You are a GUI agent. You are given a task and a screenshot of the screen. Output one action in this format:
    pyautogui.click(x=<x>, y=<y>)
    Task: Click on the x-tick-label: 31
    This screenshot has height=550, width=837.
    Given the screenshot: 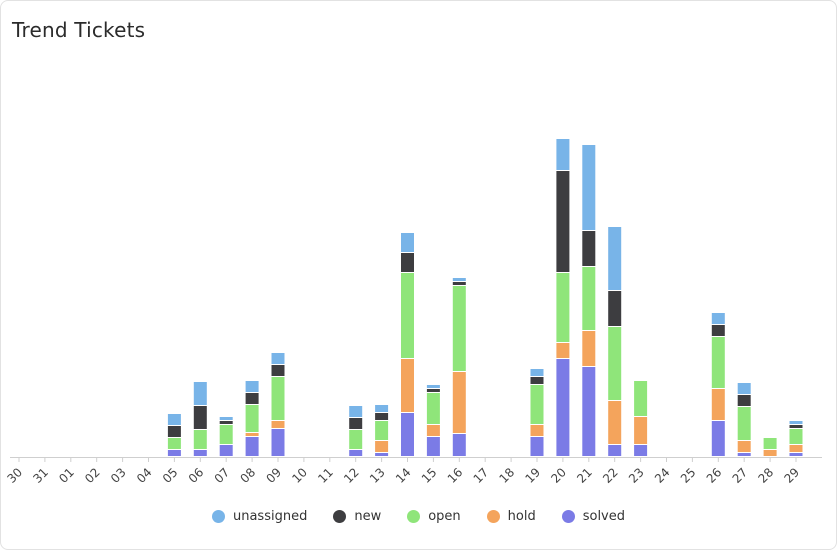 What is the action you would take?
    pyautogui.click(x=40, y=475)
    